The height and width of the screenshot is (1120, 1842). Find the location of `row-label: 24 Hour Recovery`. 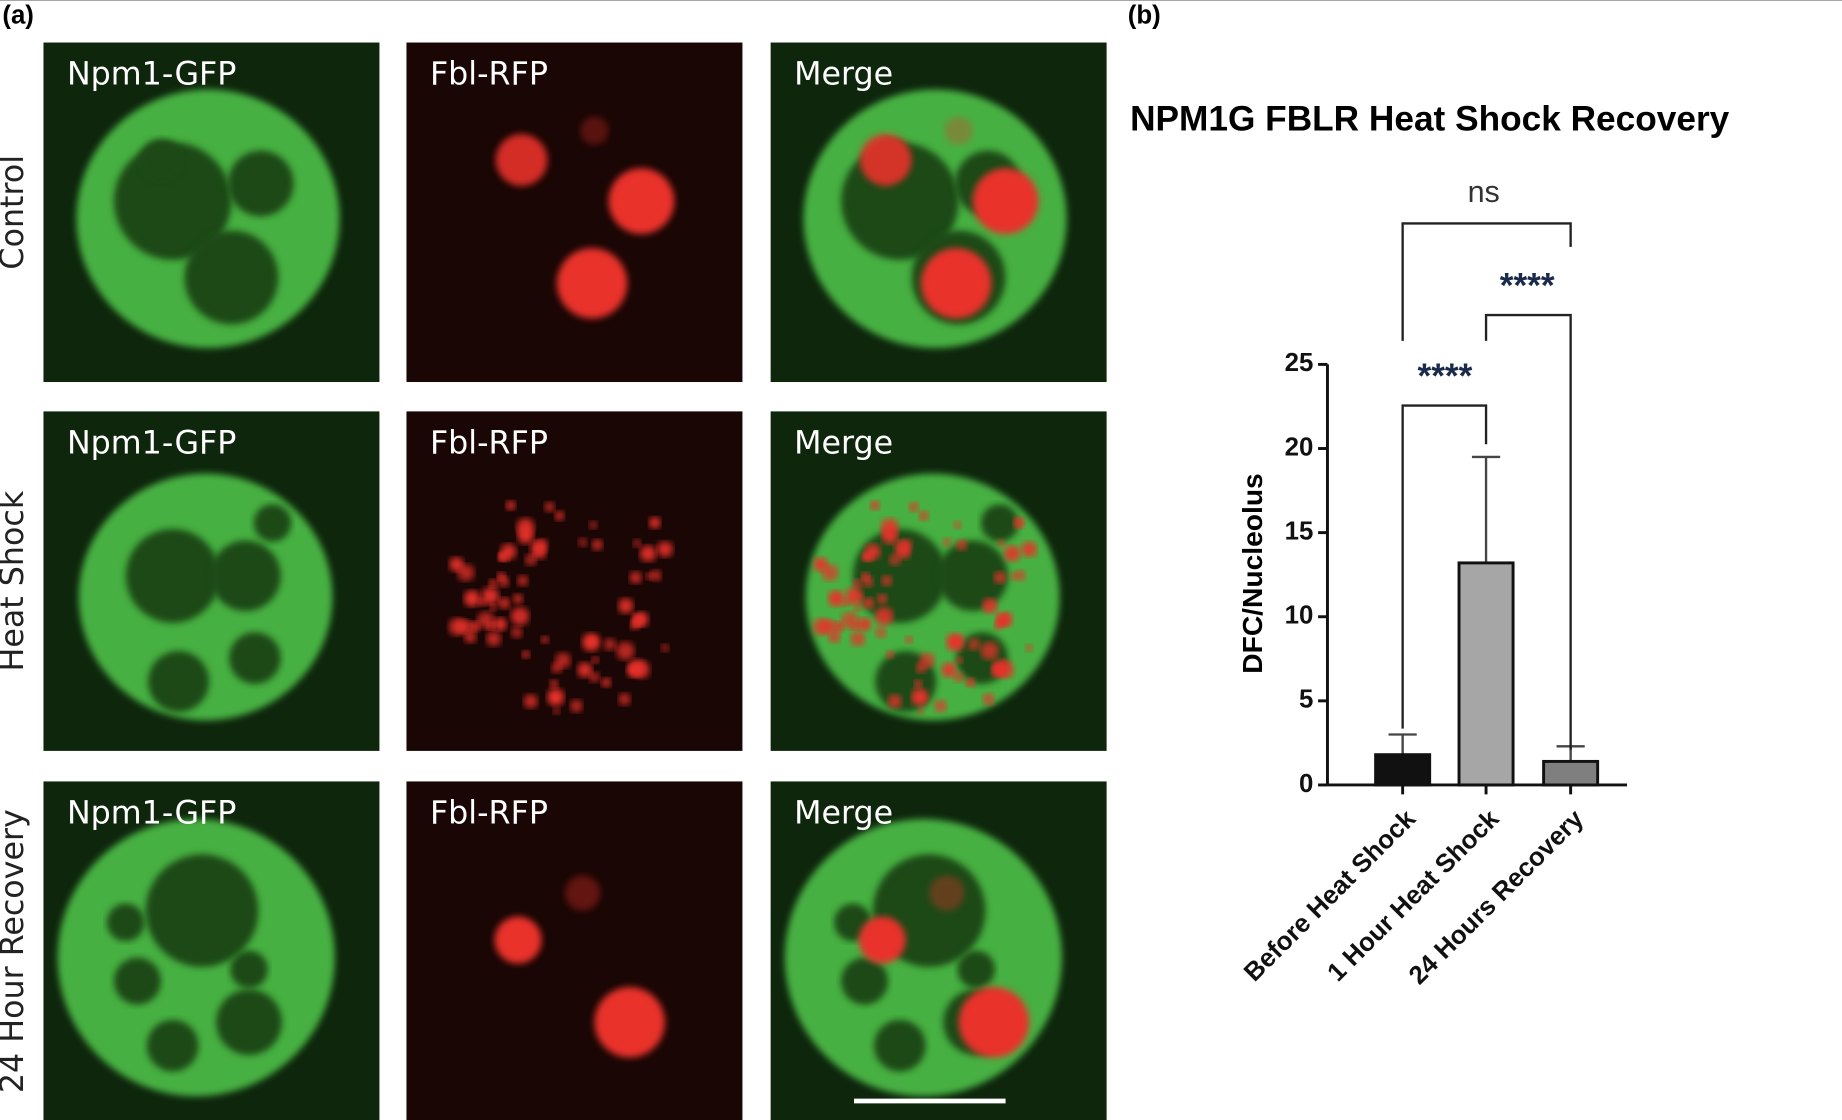

row-label: 24 Hour Recovery is located at coordinates (15, 951).